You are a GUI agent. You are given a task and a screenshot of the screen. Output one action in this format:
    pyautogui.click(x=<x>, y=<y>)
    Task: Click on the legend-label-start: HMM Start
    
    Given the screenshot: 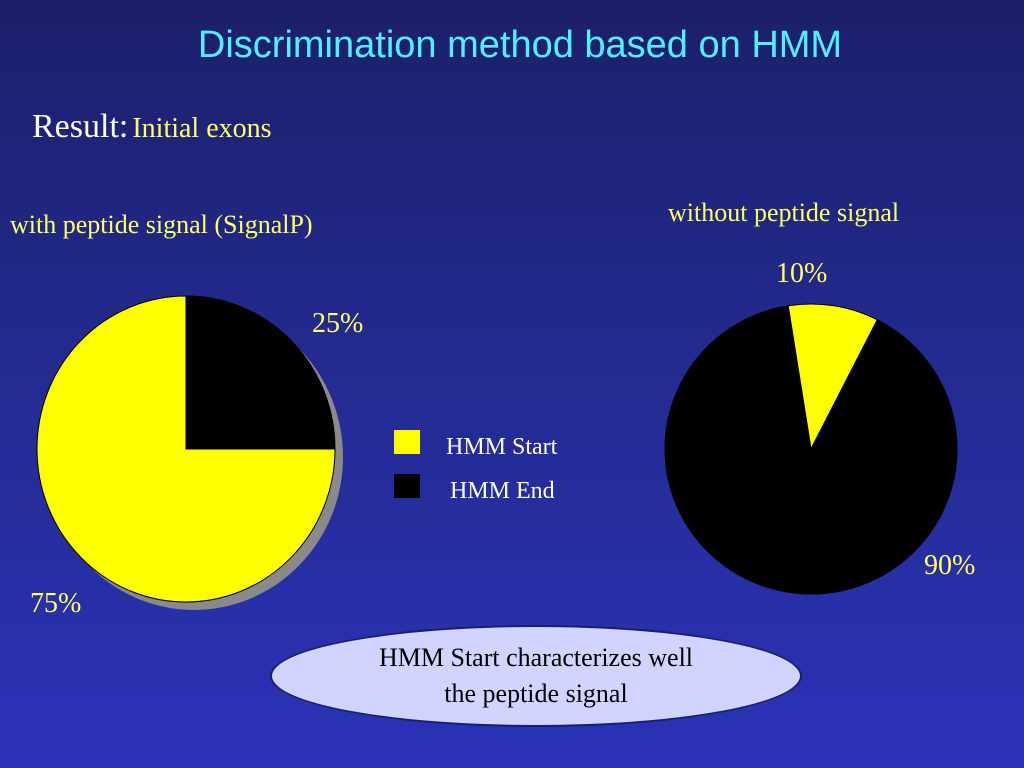 What is the action you would take?
    pyautogui.click(x=502, y=447)
    